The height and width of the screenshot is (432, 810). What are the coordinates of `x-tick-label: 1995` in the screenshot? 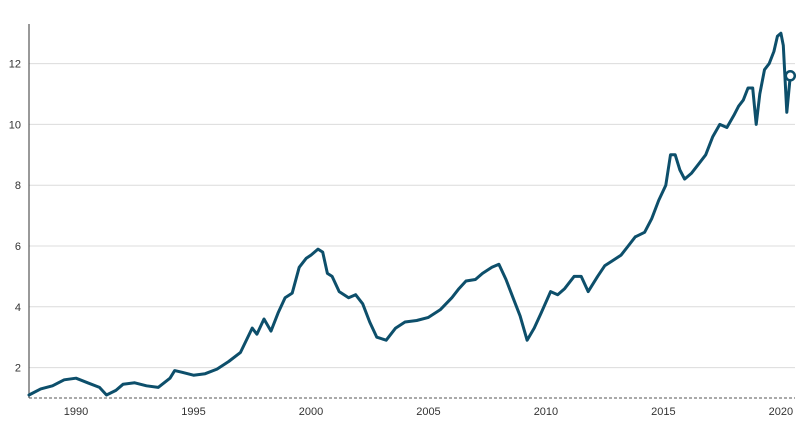 It's located at (193, 412).